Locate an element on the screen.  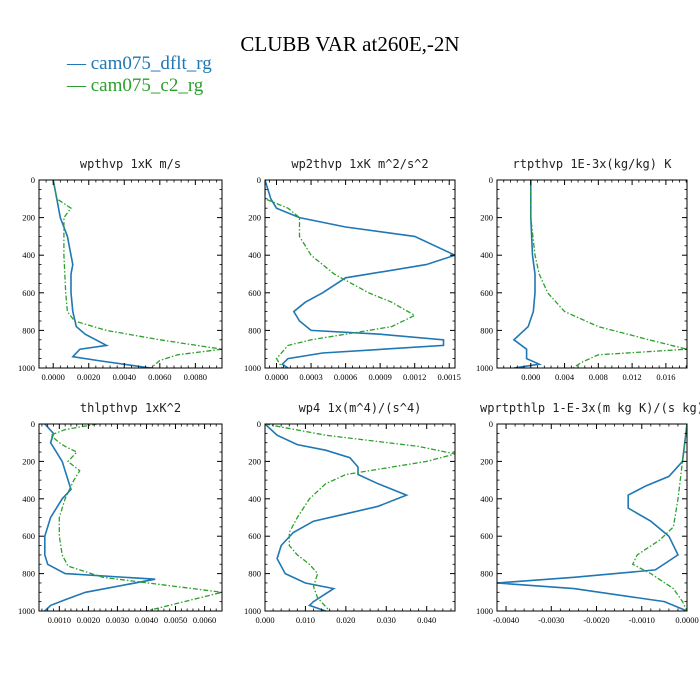
legend-entry-c2: — cam075_c2_rg is located at coordinates (135, 85).